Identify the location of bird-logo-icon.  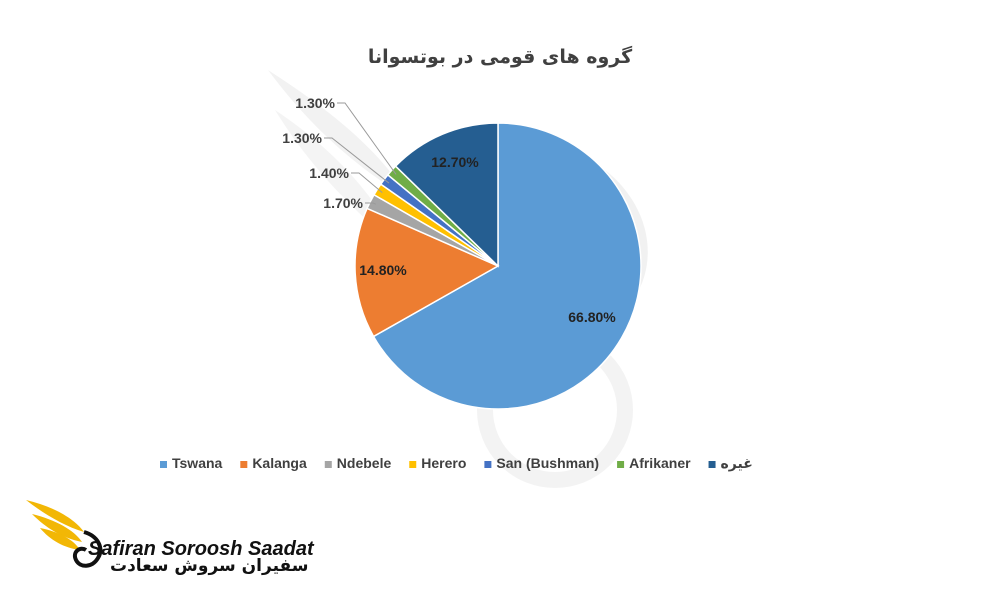
(64, 534).